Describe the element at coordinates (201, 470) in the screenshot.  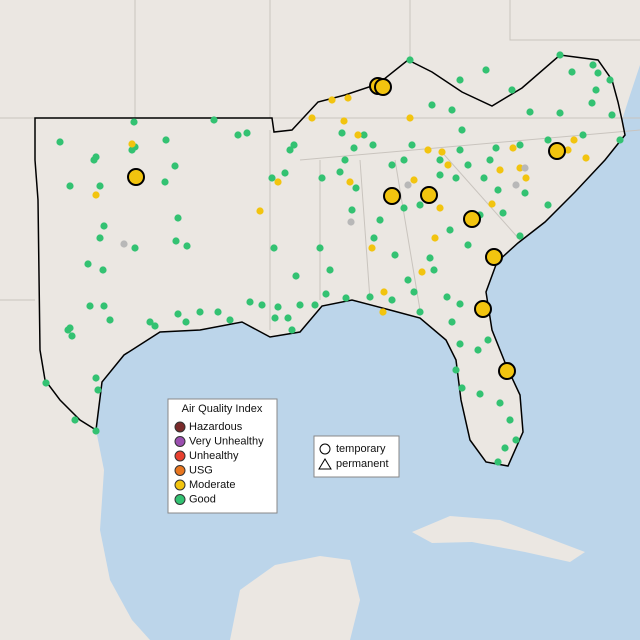
I see `legend-label: USG` at that location.